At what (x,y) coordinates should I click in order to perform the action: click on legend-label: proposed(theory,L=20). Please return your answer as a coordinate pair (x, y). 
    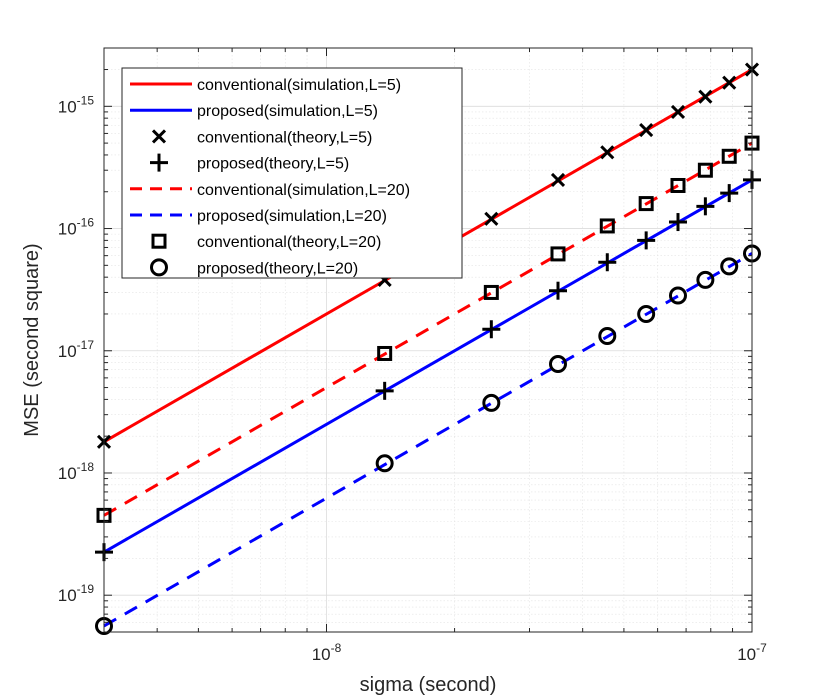
    Looking at the image, I should click on (277, 268).